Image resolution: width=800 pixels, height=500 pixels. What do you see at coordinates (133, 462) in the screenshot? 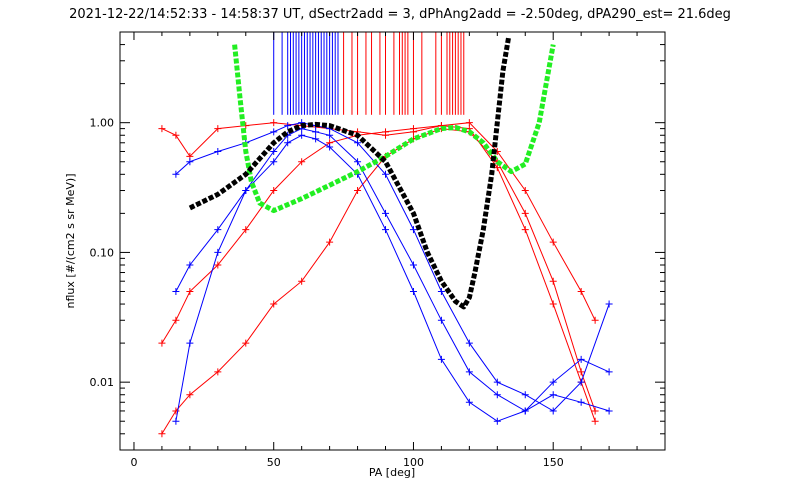
I see `x-tick-label: 0` at bounding box center [133, 462].